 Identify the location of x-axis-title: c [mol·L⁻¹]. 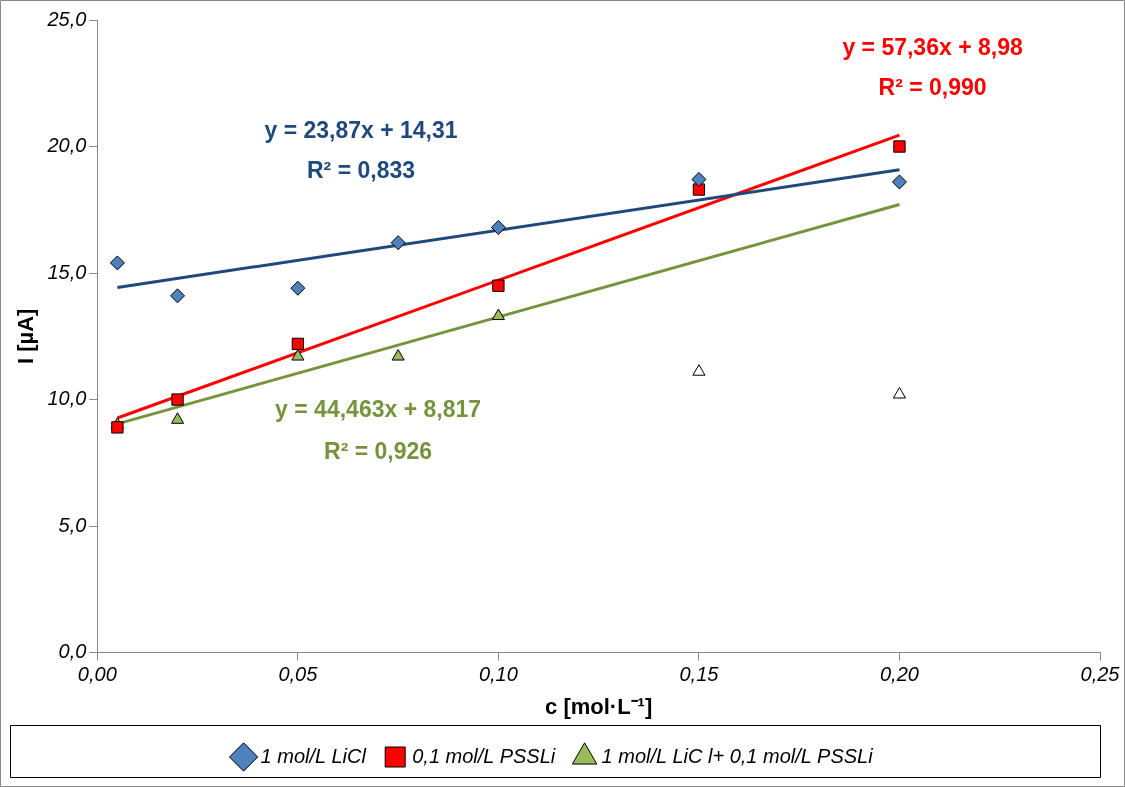
(599, 706).